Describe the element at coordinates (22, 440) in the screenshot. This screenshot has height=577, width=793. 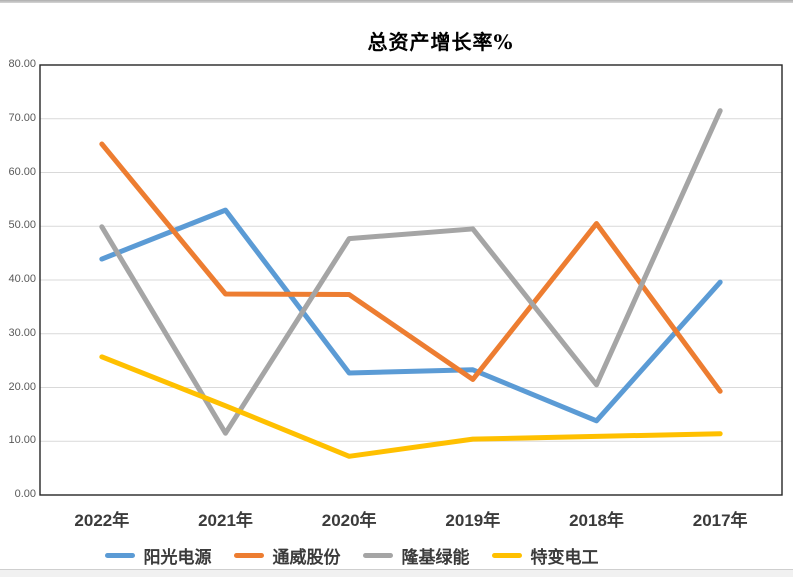
I see `y-tick-label: 10.00` at that location.